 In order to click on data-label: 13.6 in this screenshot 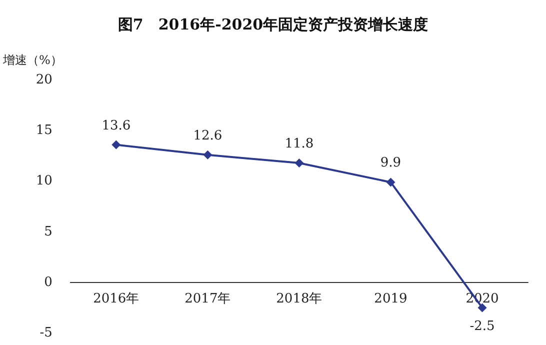, I will do `click(116, 126)`.